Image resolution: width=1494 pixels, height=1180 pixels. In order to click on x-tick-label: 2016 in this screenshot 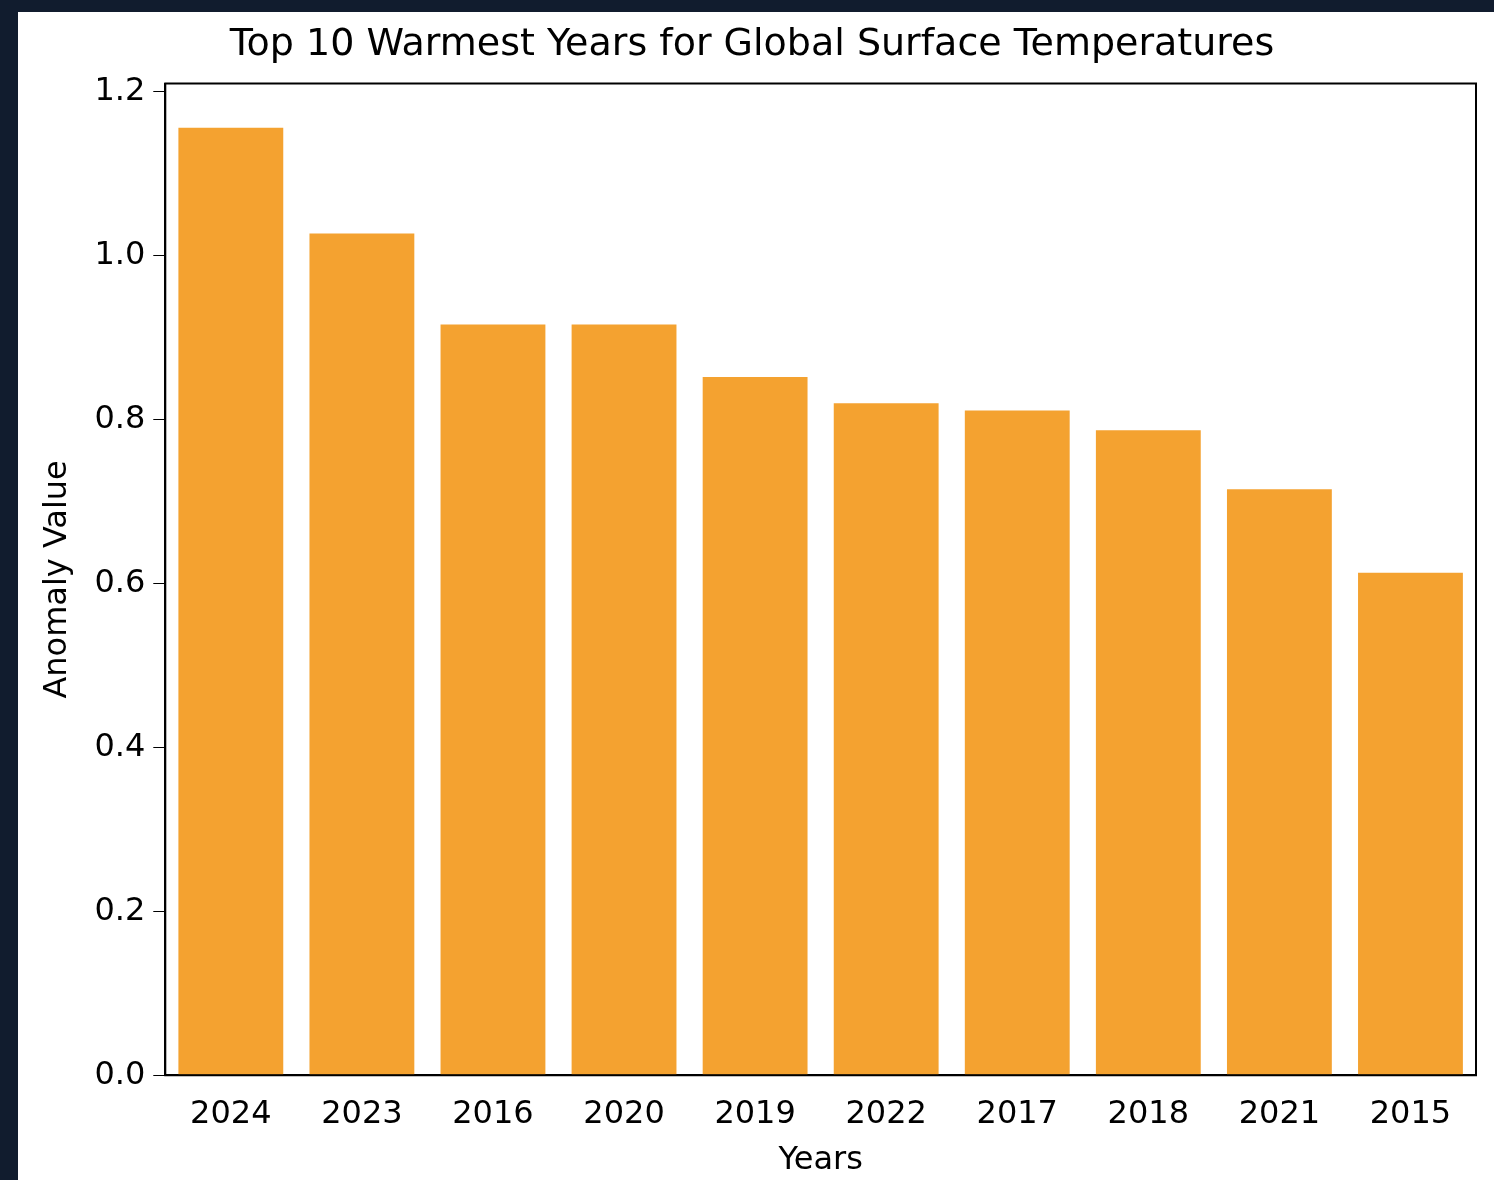, I will do `click(493, 1111)`.